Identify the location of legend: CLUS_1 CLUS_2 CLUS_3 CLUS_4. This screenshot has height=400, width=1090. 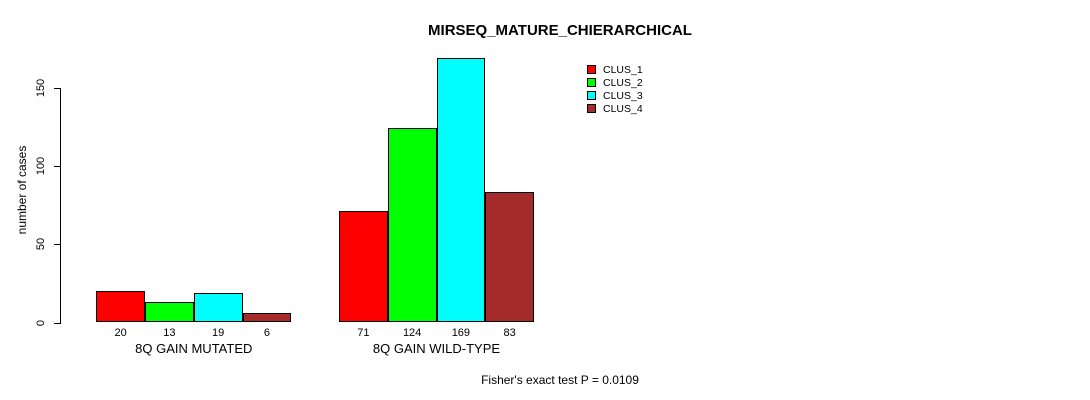
(615, 89).